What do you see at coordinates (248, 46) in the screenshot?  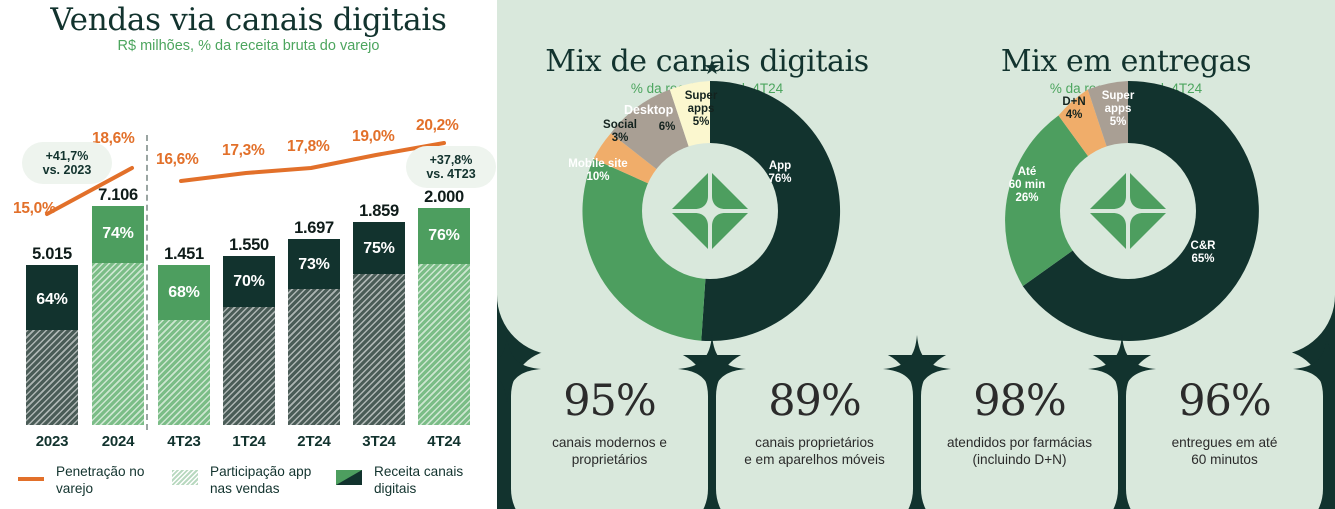 I see `page-subtitle: R$ milhões, % da receita bruta do varejo` at bounding box center [248, 46].